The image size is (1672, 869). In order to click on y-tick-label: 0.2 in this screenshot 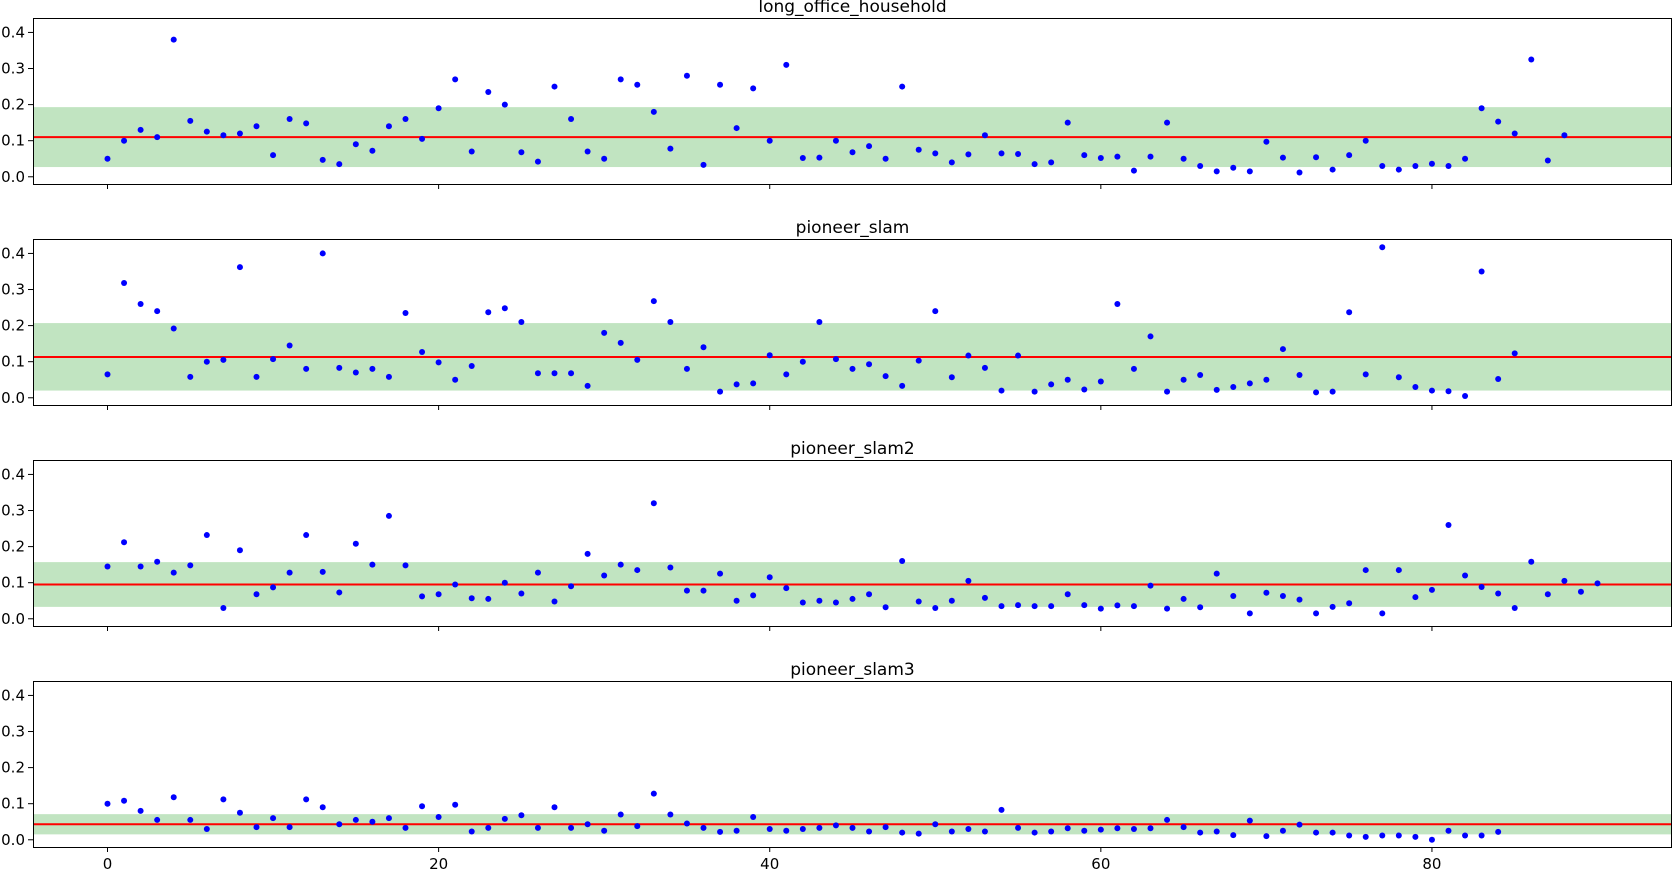, I will do `click(13, 105)`.